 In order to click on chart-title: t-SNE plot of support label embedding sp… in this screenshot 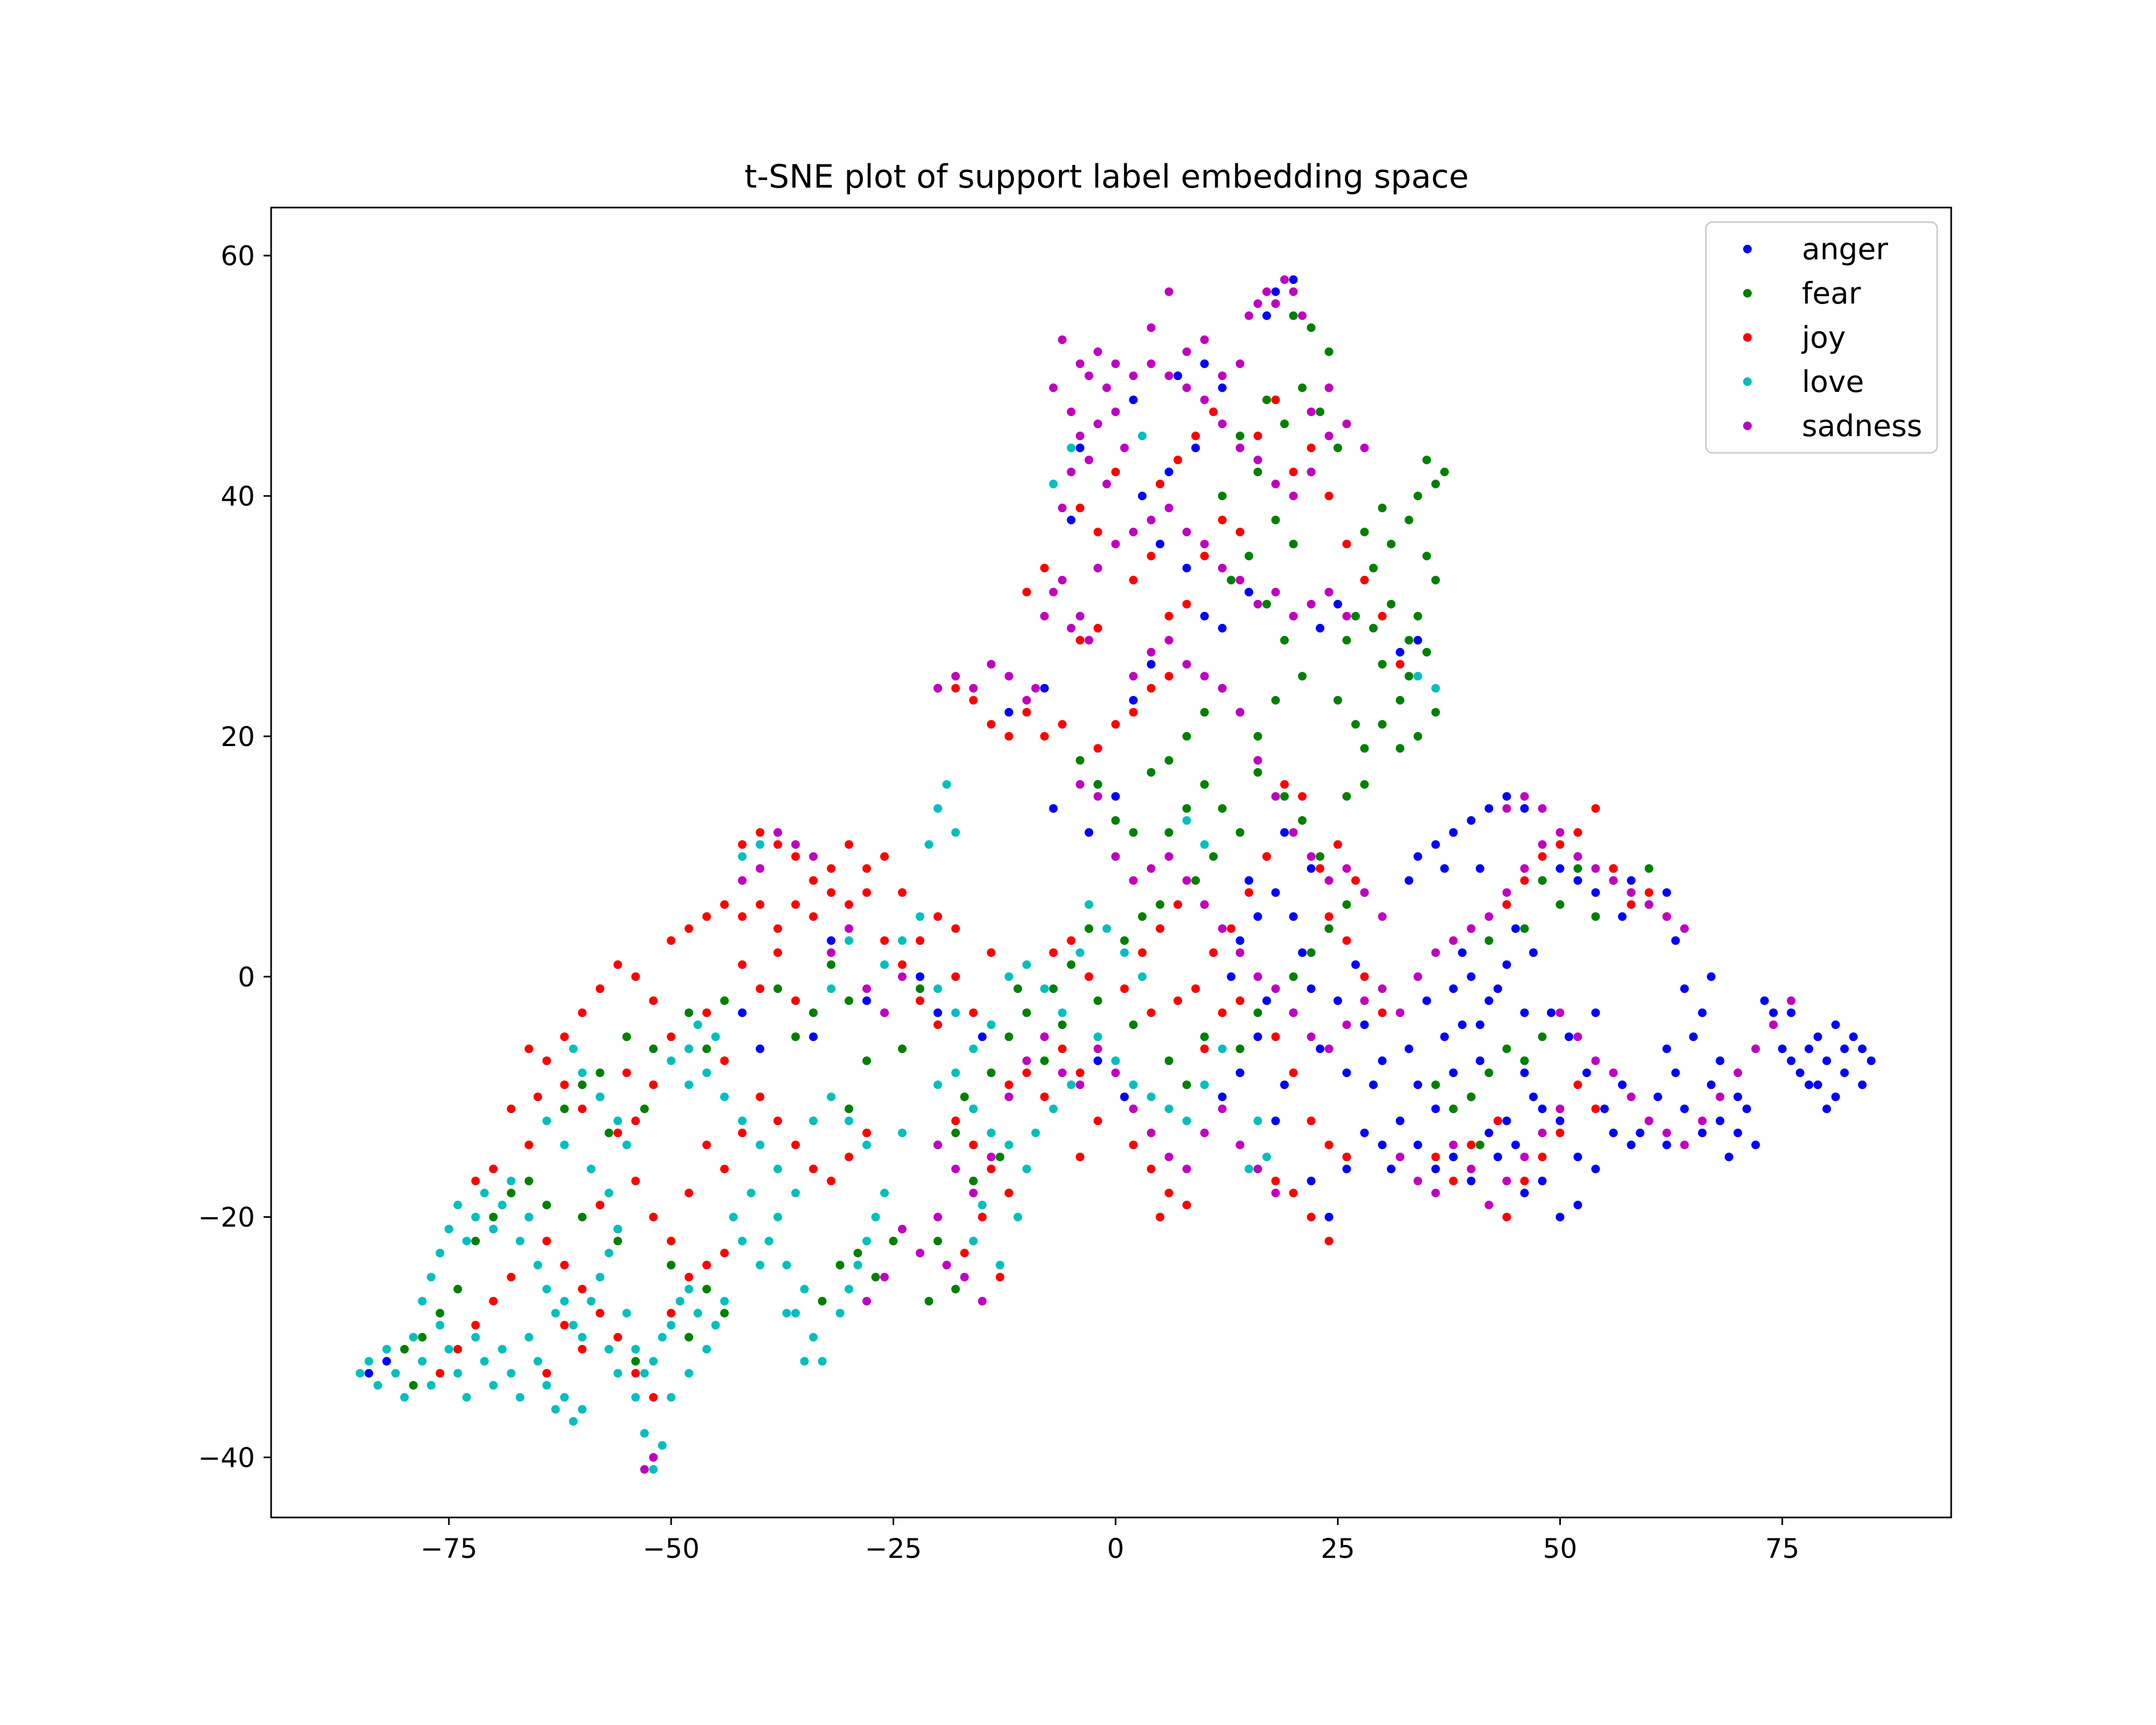, I will do `click(1107, 177)`.